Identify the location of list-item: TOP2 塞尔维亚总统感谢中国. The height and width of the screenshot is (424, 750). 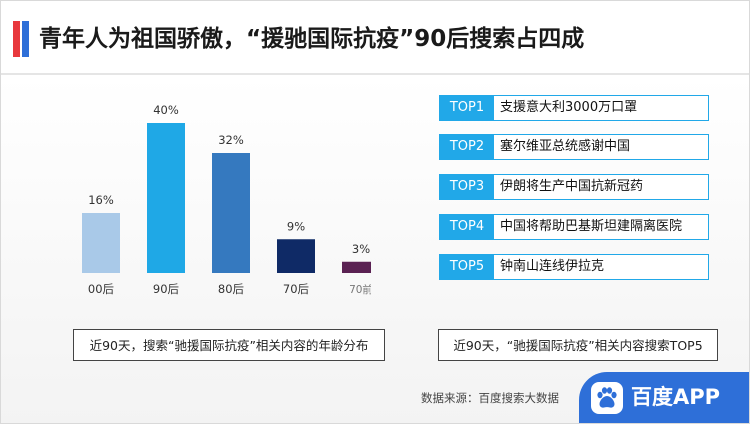
(574, 147).